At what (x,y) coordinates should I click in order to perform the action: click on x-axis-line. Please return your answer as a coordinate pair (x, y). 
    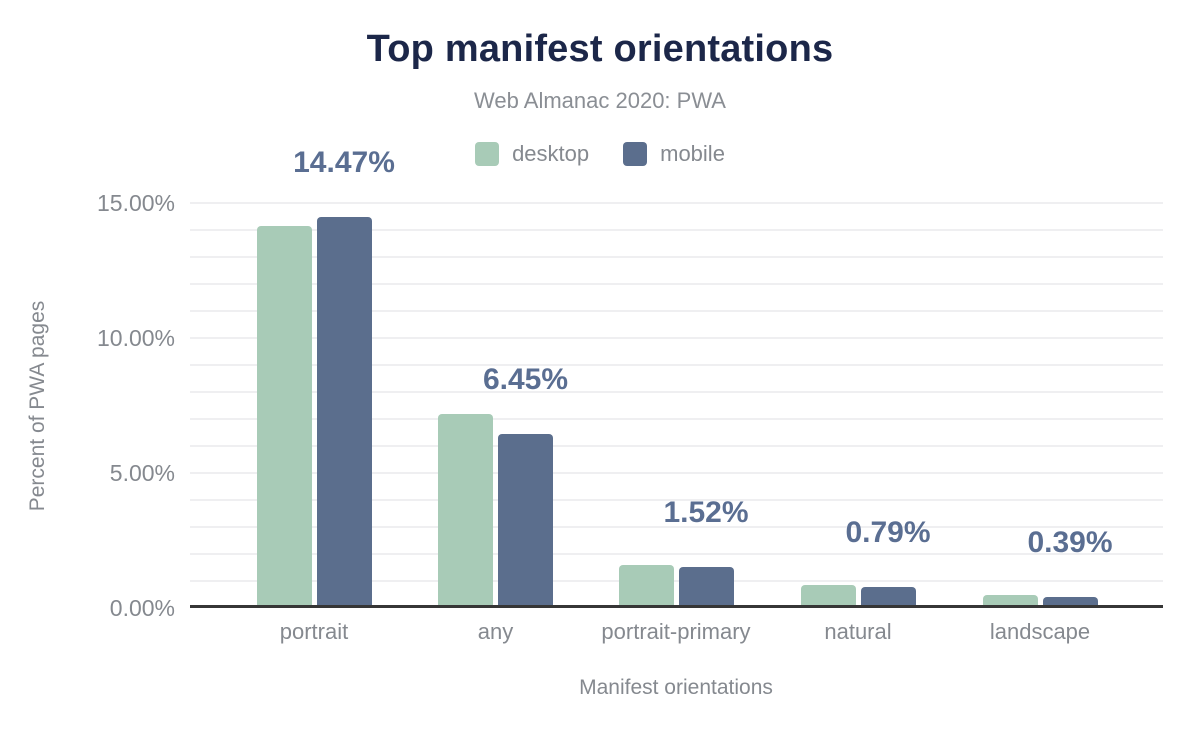
    Looking at the image, I should click on (676, 606).